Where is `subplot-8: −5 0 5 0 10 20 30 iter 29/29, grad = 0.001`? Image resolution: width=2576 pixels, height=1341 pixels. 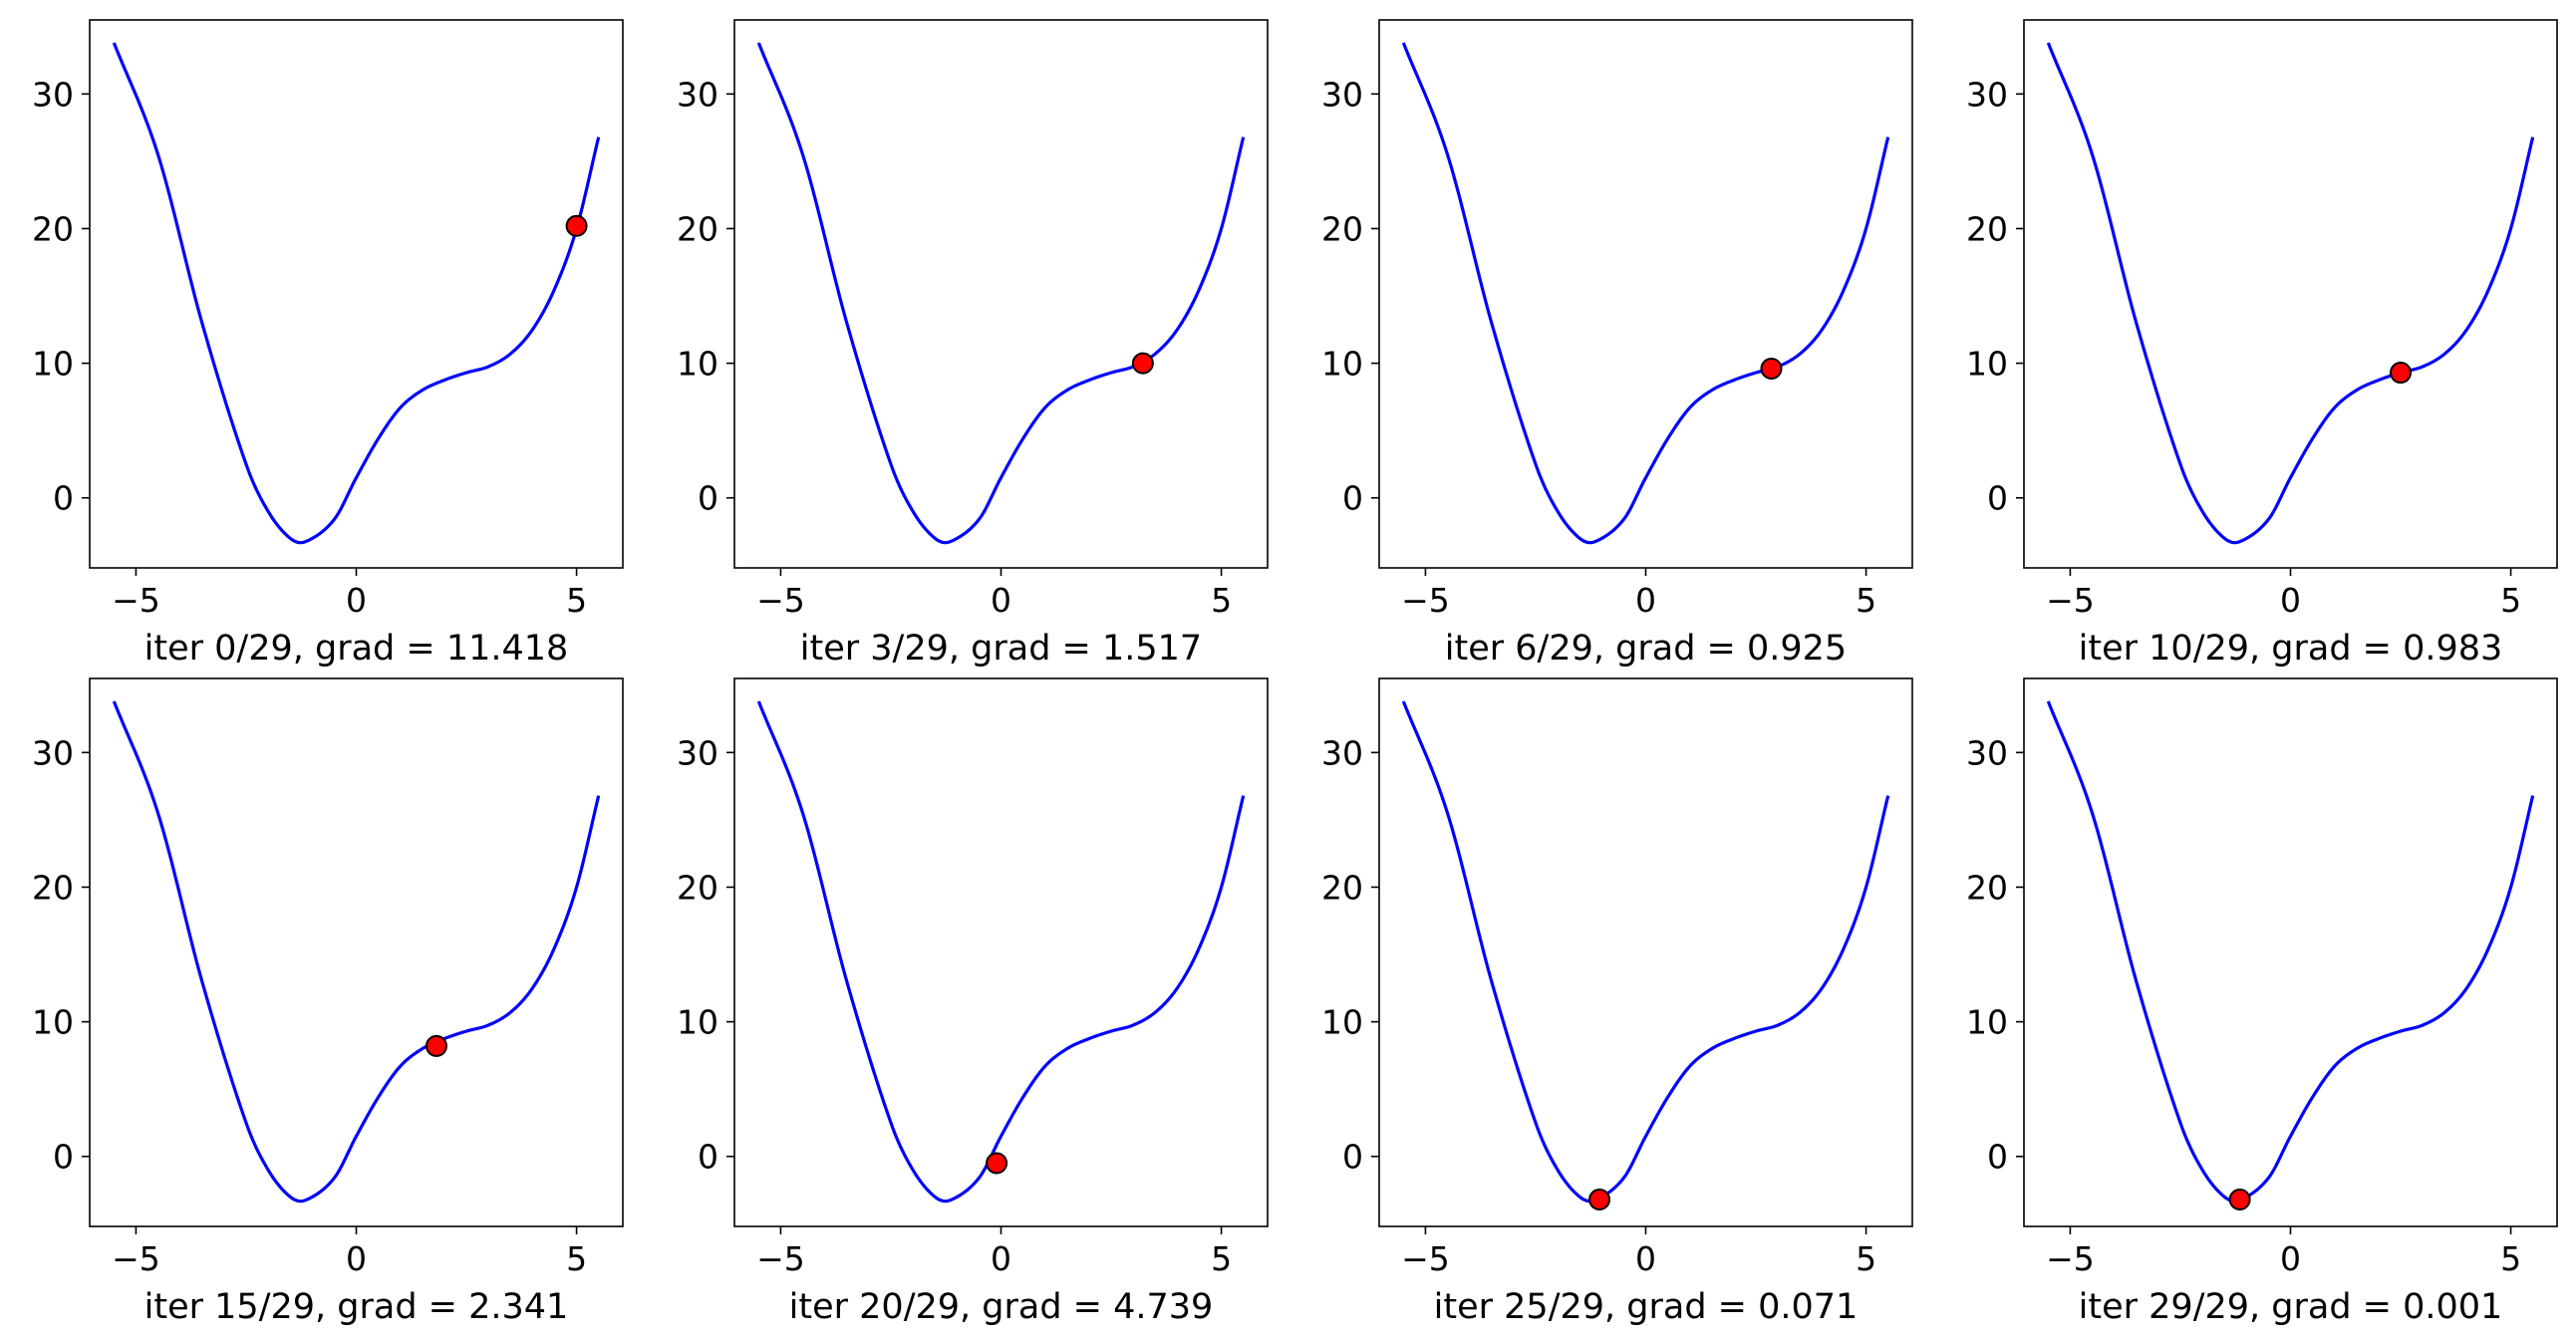 subplot-8: −5 0 5 0 10 20 30 iter 29/29, grad = 0.001 is located at coordinates (2262, 1002).